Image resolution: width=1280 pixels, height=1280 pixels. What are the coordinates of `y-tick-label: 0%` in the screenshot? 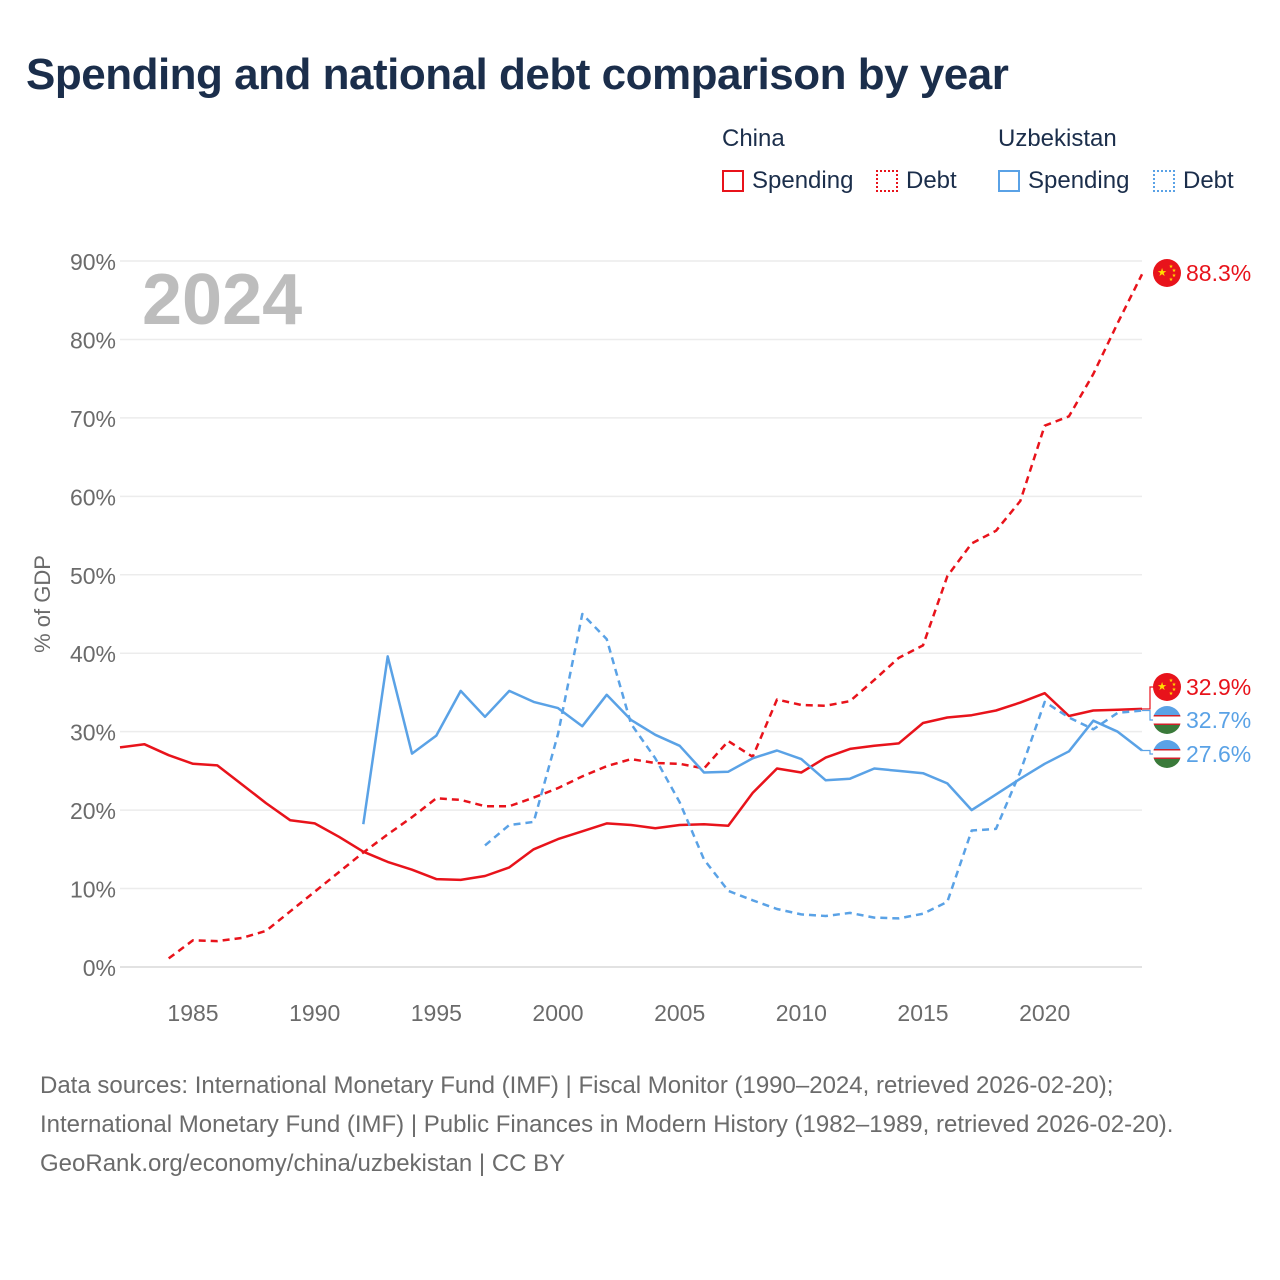 It's located at (99, 968).